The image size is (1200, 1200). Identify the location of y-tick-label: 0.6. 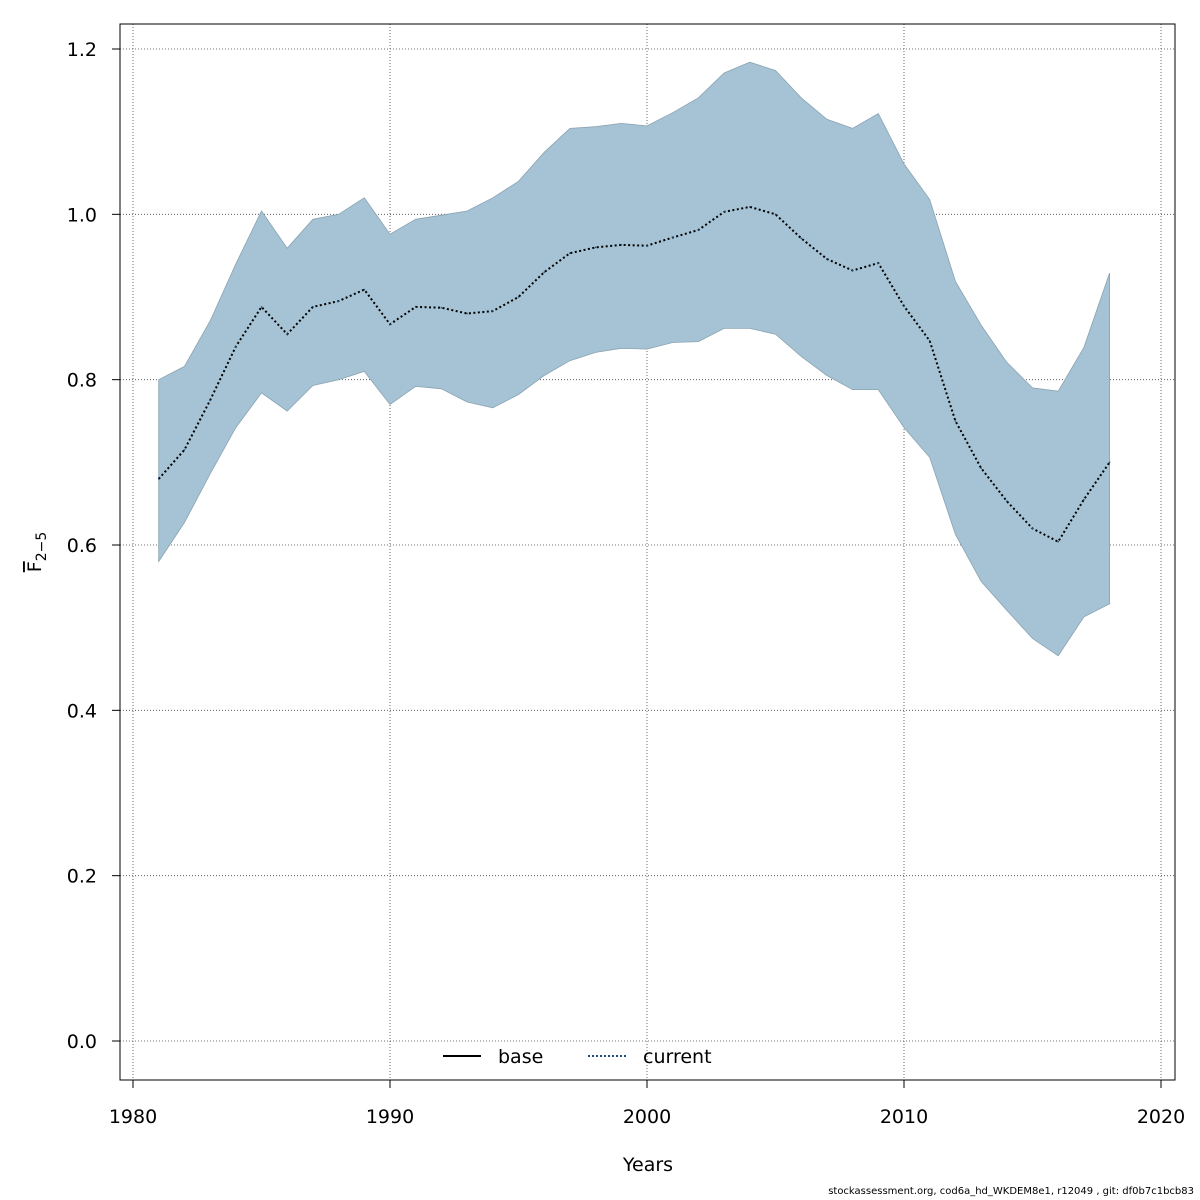
(82, 546).